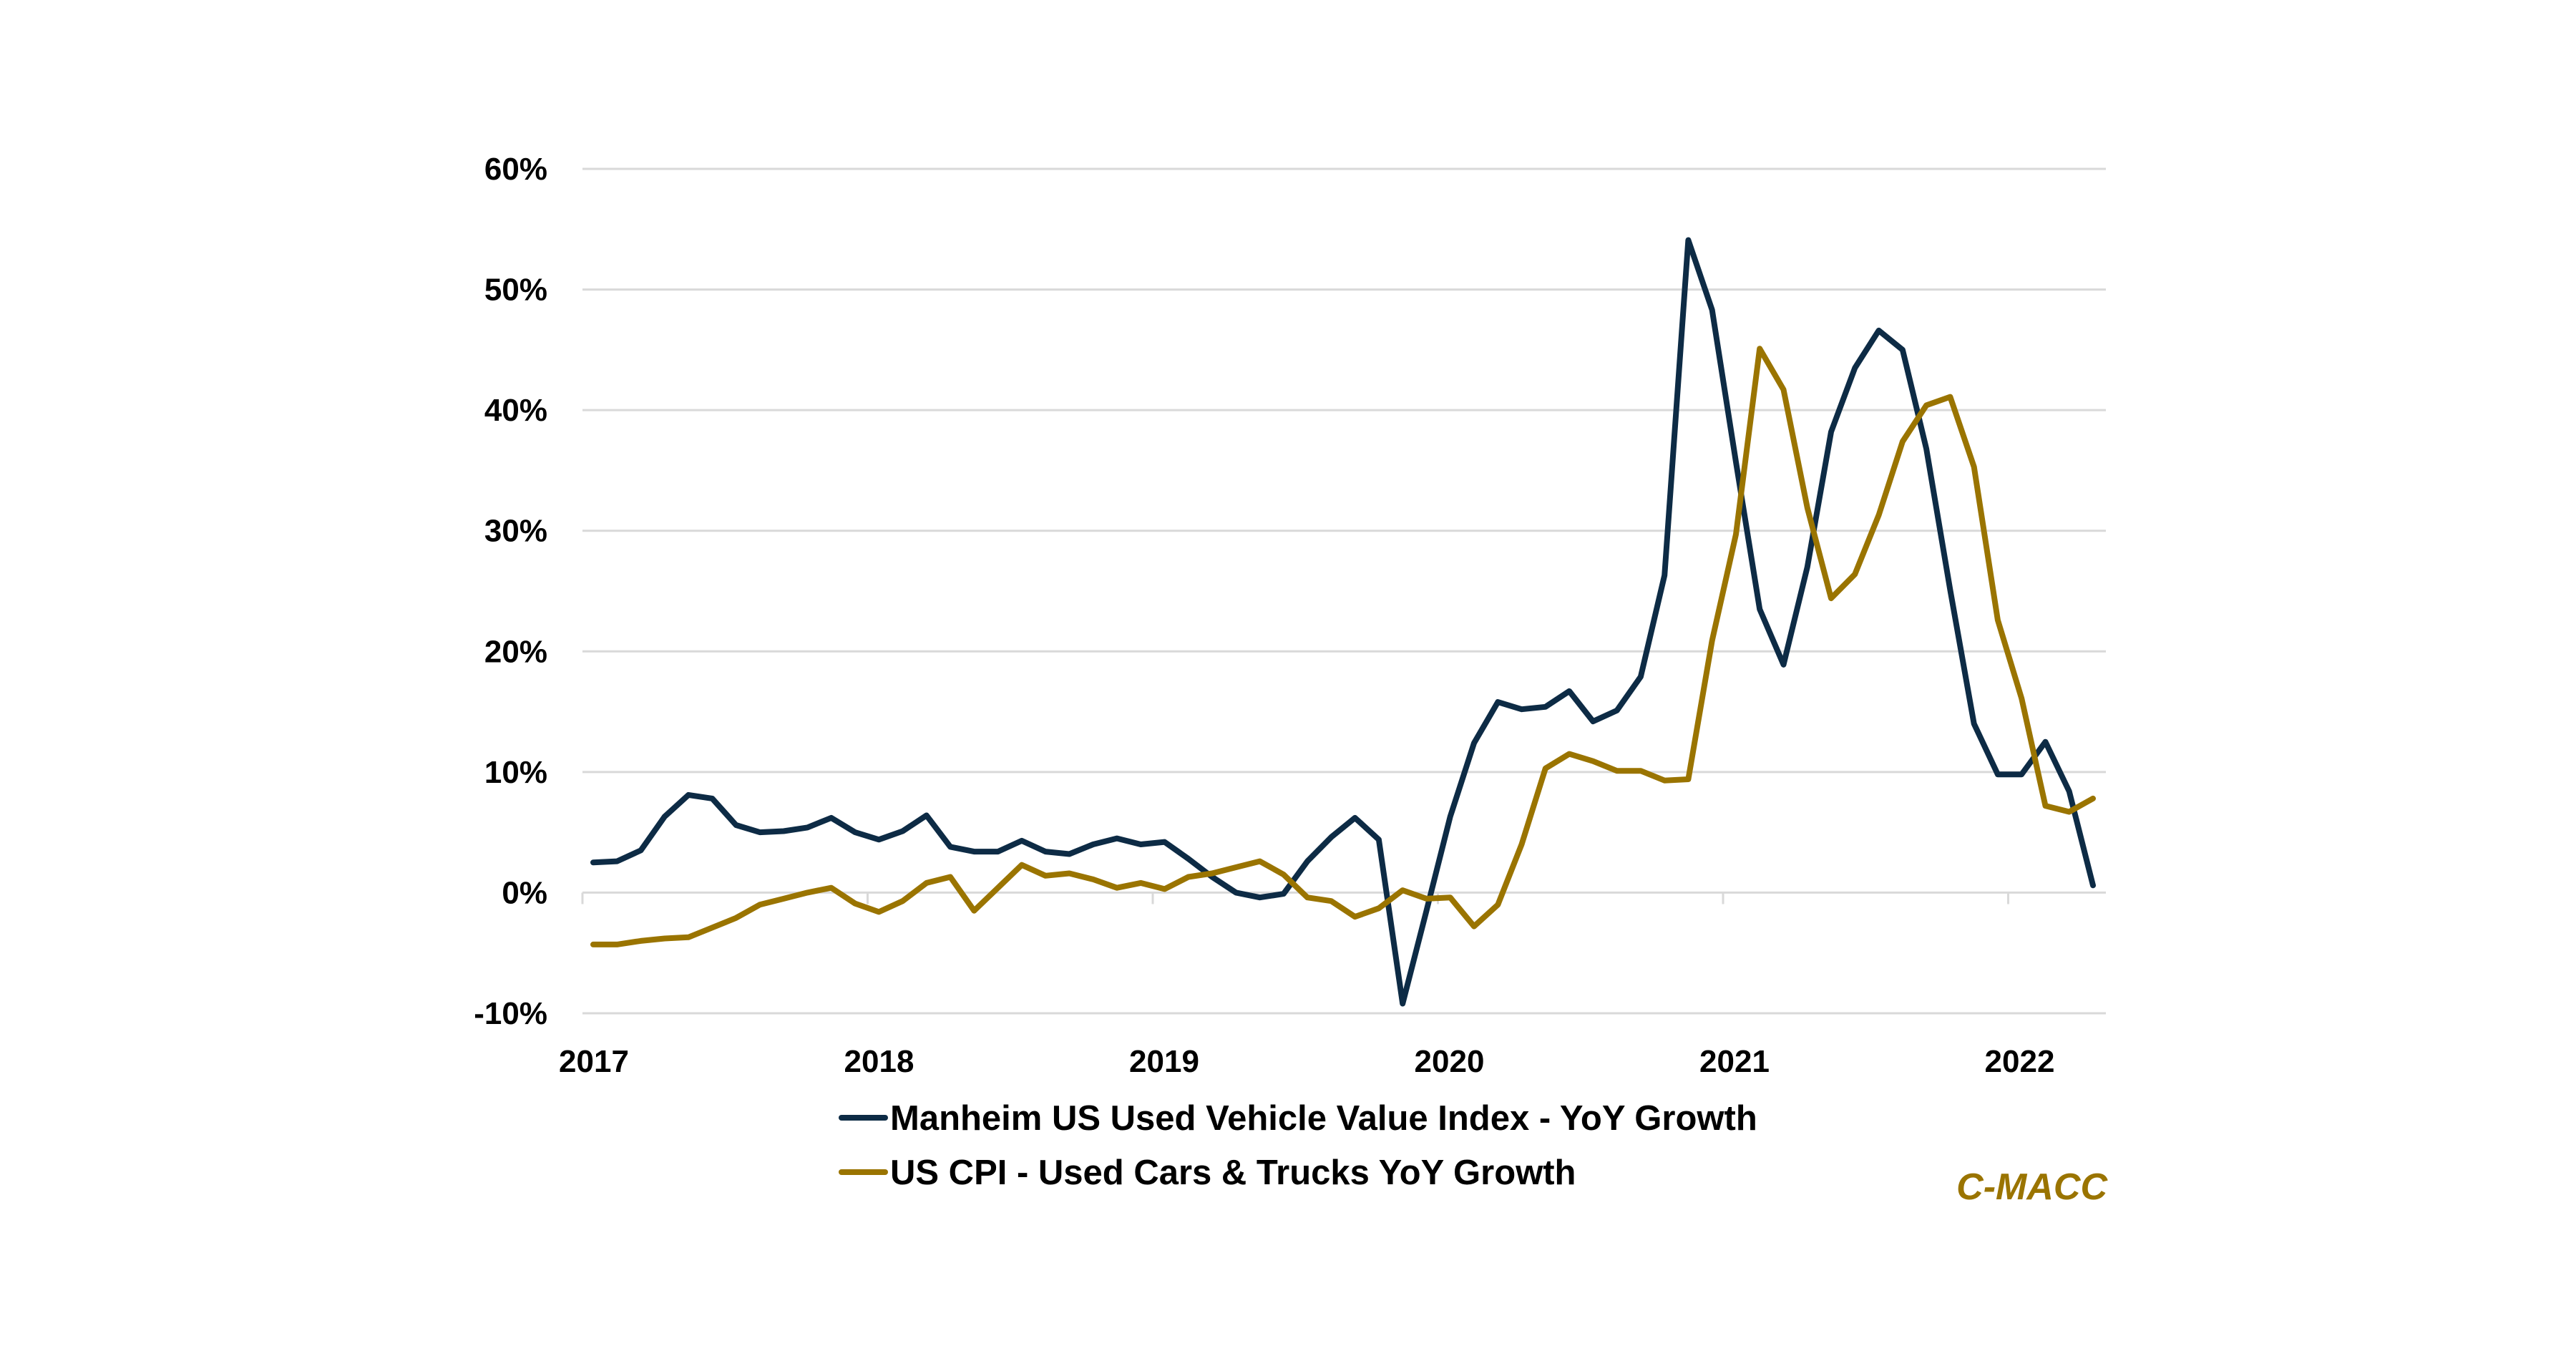  Describe the element at coordinates (1164, 1061) in the screenshot. I see `x-tick-label: 2019` at that location.